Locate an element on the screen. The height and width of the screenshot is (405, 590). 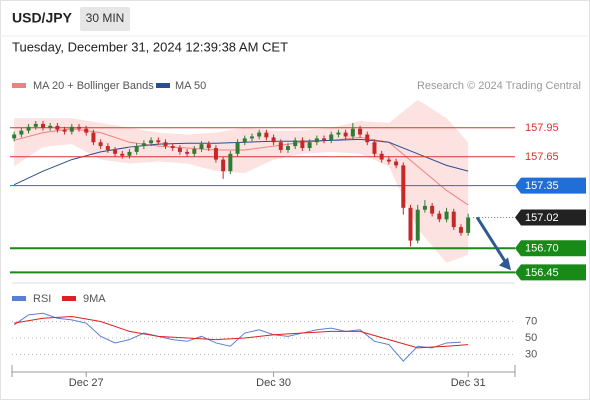
legend-label: RSI is located at coordinates (42, 299).